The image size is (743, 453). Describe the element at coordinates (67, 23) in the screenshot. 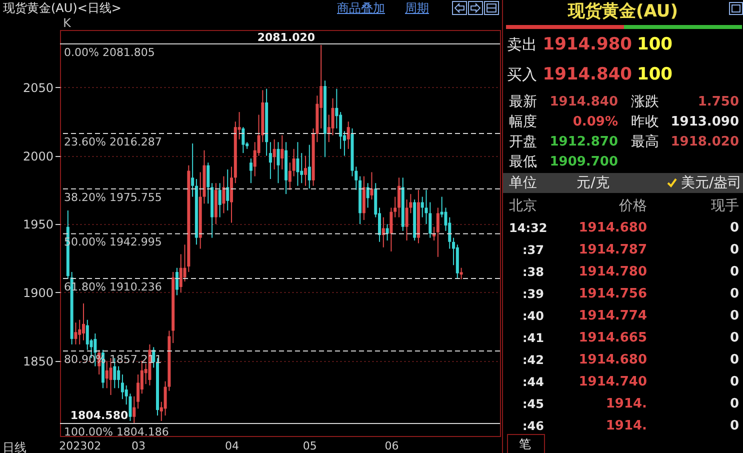

I see `text: K` at that location.